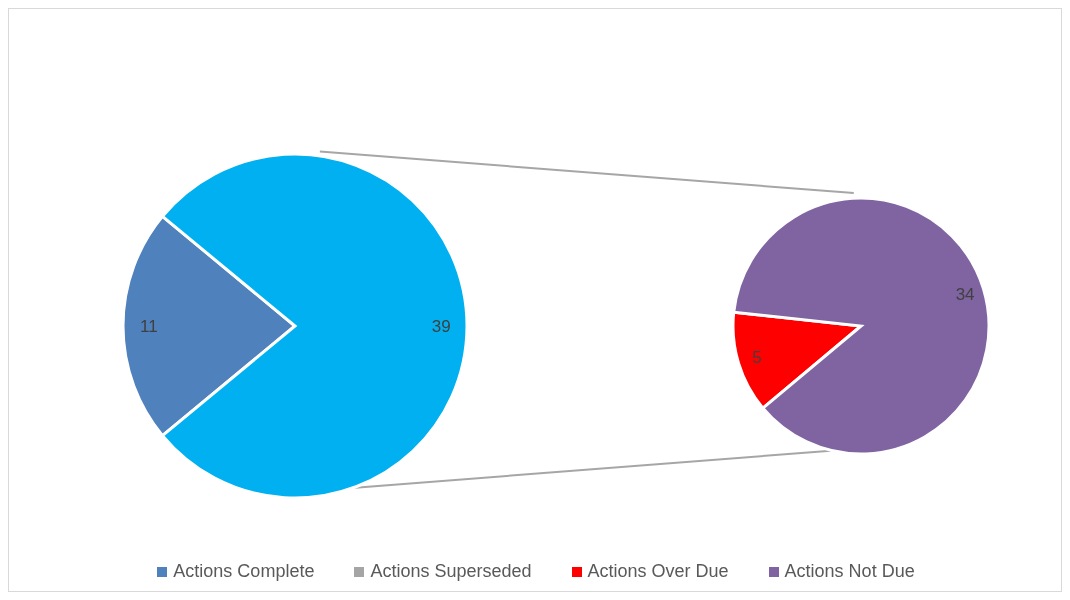  I want to click on legend-label: Actions Not Due, so click(849, 571).